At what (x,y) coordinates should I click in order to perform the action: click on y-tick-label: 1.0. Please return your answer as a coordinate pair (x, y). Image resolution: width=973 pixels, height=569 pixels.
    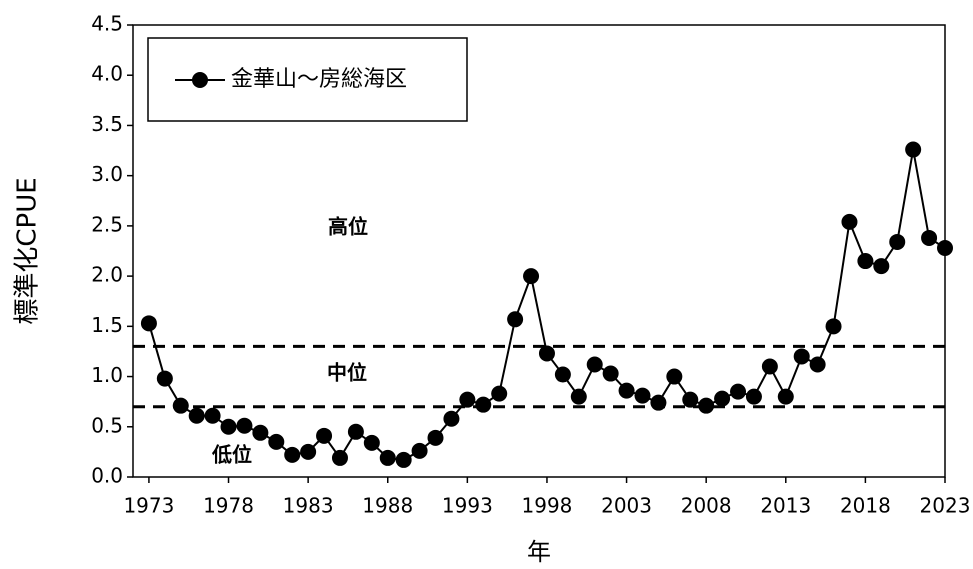
    Looking at the image, I should click on (107, 375).